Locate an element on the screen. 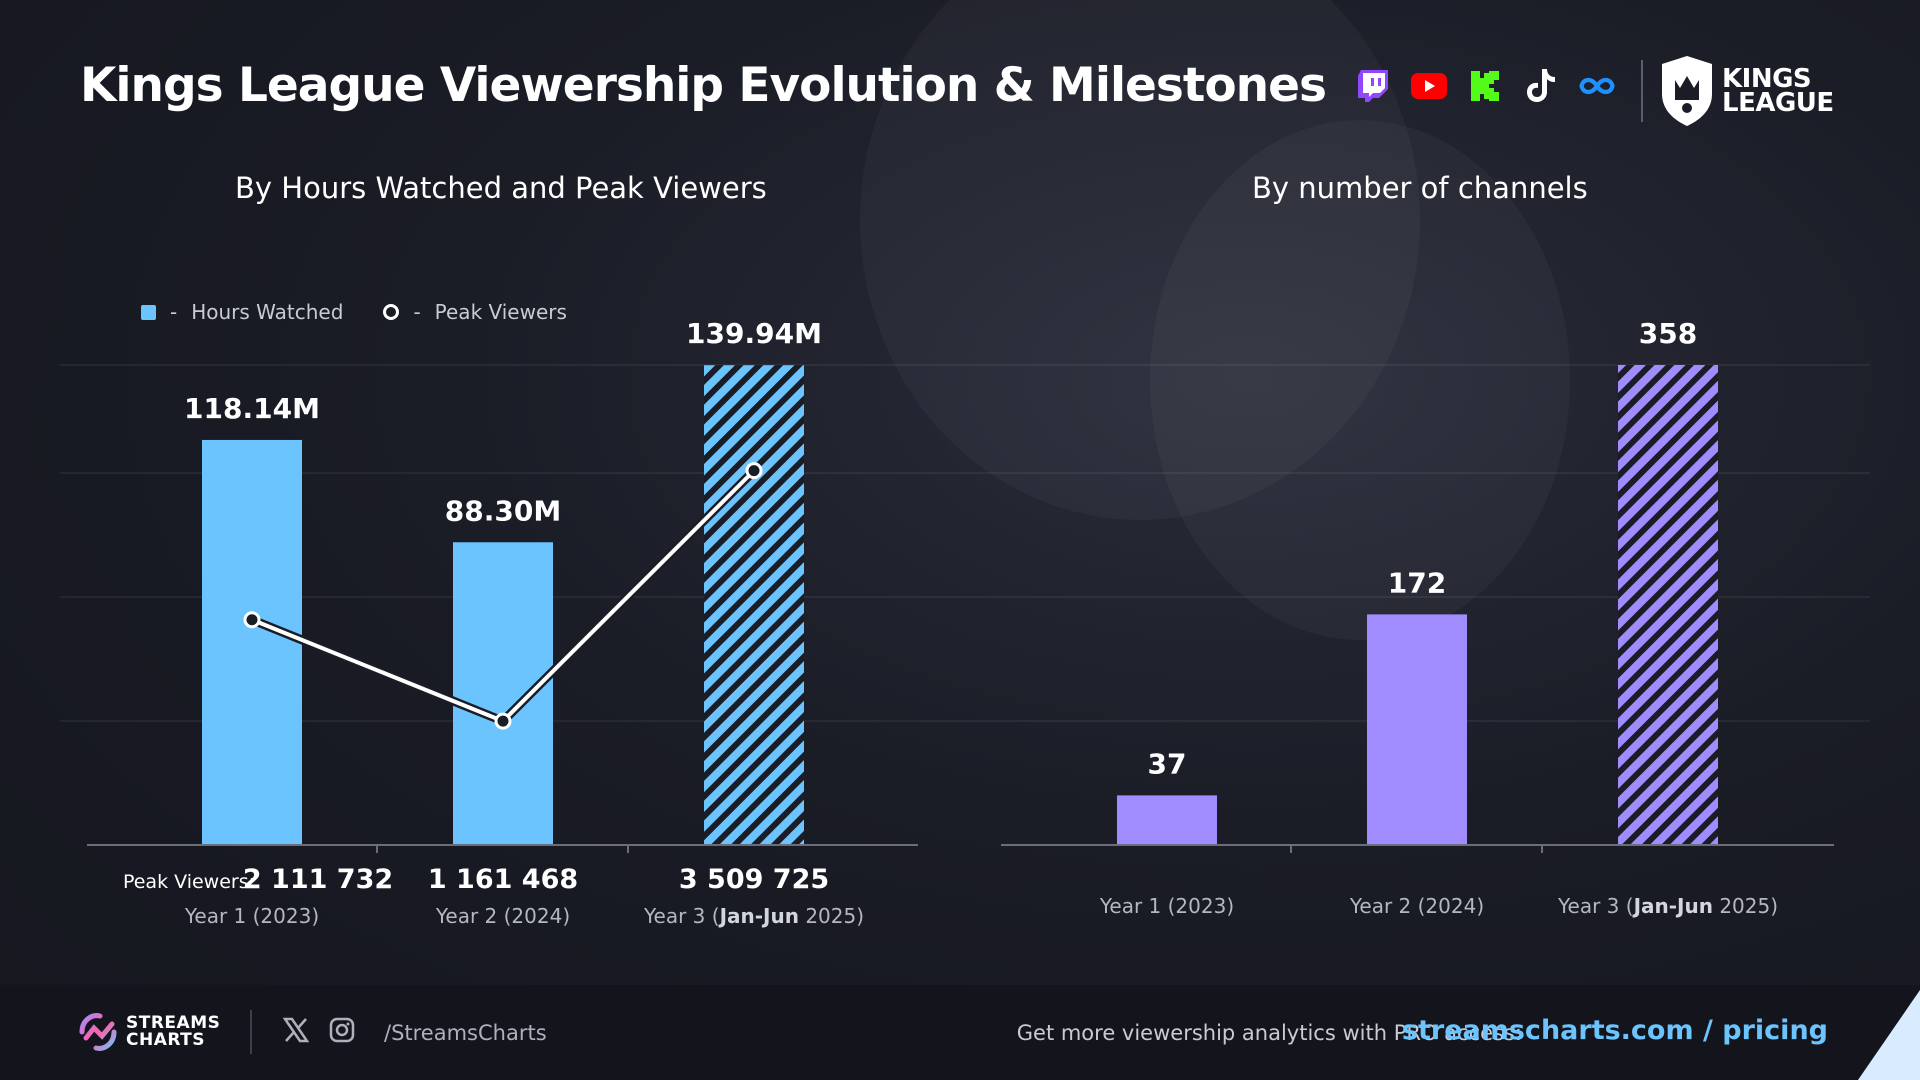 This screenshot has width=1920, height=1080. corner-accent is located at coordinates (1889, 1035).